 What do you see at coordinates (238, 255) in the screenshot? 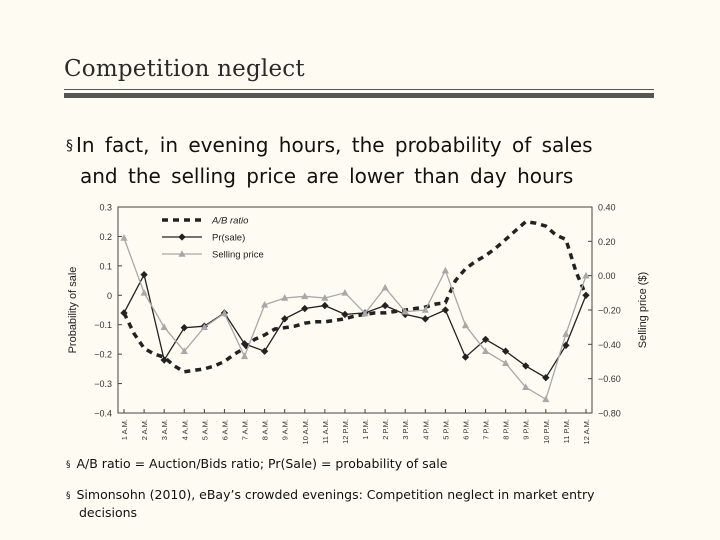
I see `legend-label: Selling price` at bounding box center [238, 255].